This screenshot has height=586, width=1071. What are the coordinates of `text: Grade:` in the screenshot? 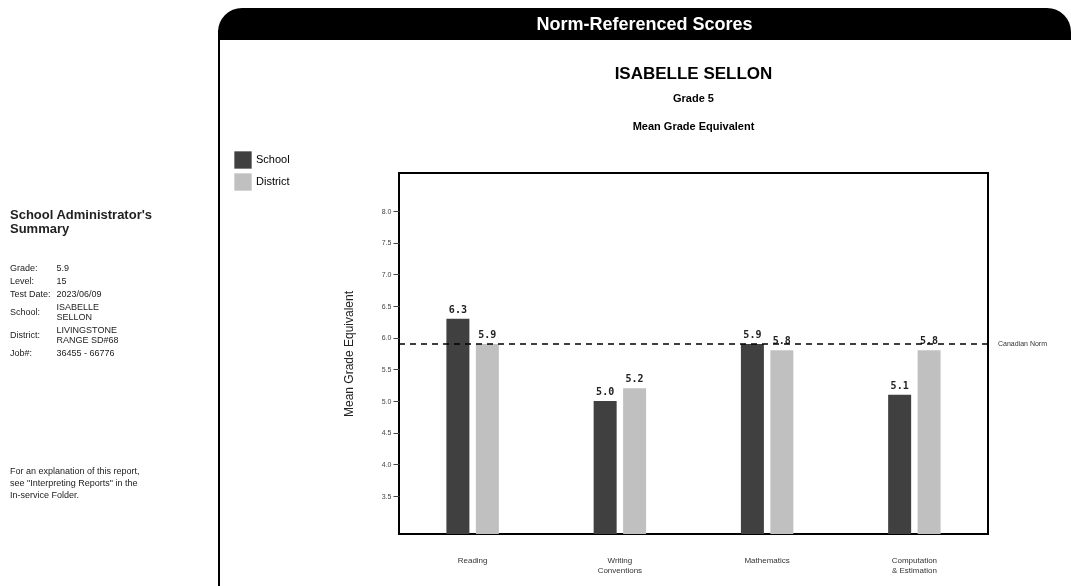 It's located at (24, 268).